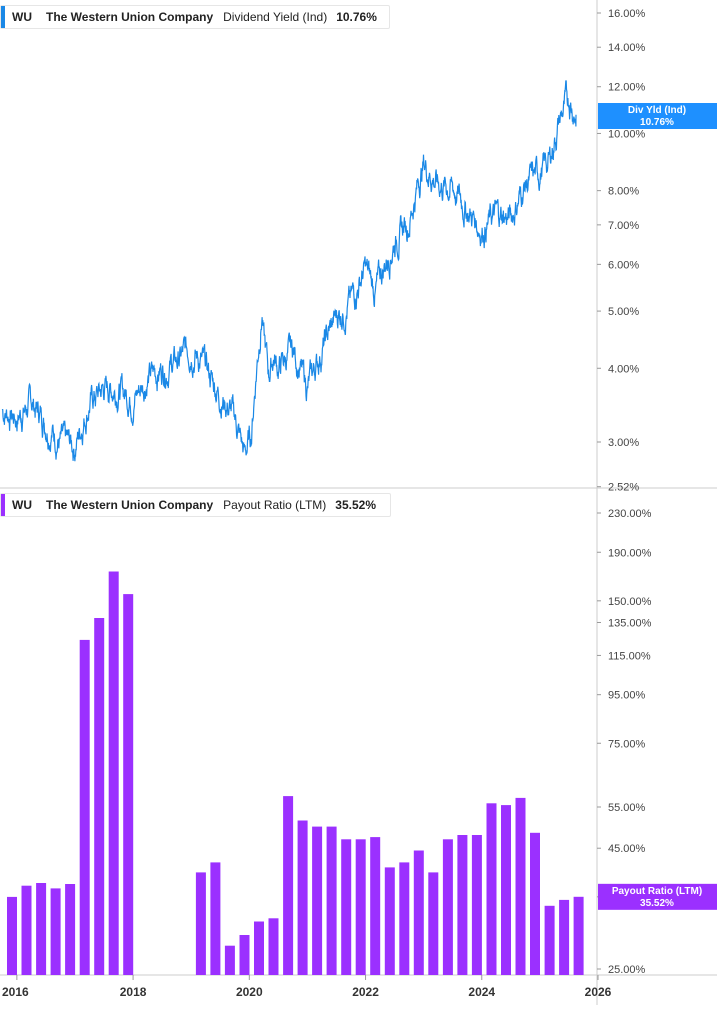  I want to click on y-tick-label: 230.00%, so click(630, 514).